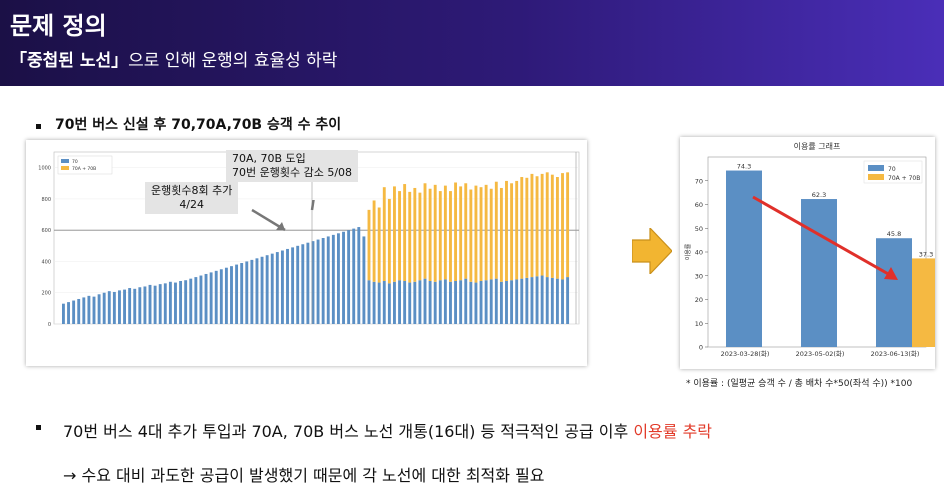 Image resolution: width=944 pixels, height=502 pixels. I want to click on y-tick-label: 400, so click(46, 262).